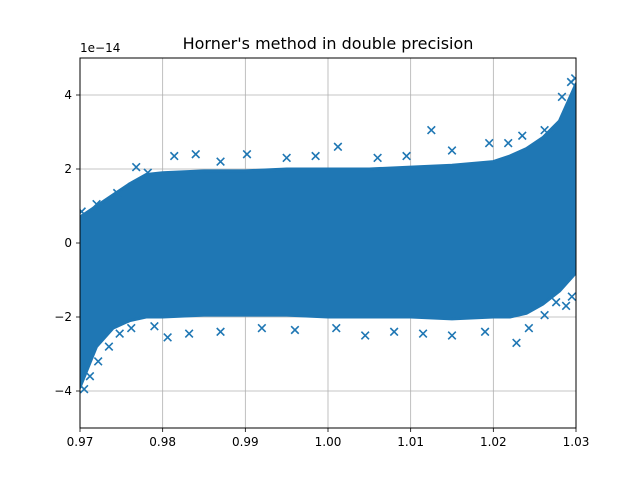 This screenshot has height=480, width=640. What do you see at coordinates (63, 317) in the screenshot?
I see `y-tick-label: −2` at bounding box center [63, 317].